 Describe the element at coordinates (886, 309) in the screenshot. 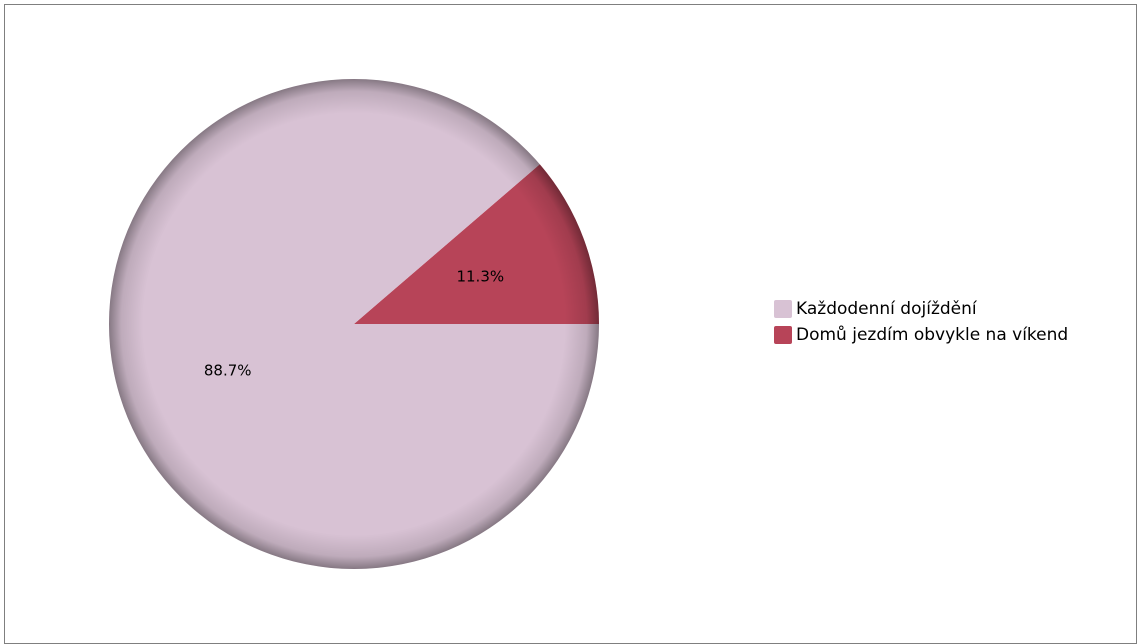

I see `legend-label-kazdodenni: Každodenní dojíždění` at that location.